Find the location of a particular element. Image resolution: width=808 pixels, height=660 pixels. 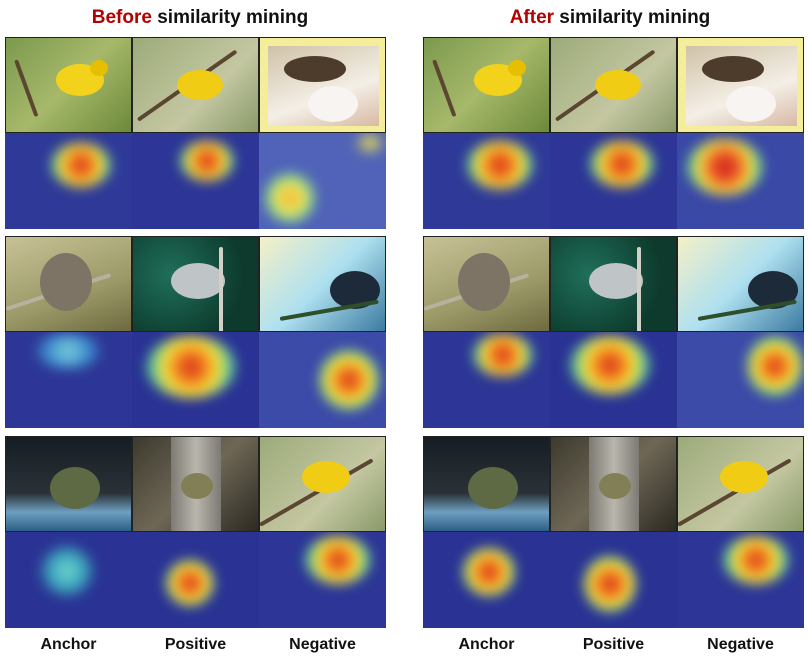

before-g2-anchor-heatmap is located at coordinates (68, 380).